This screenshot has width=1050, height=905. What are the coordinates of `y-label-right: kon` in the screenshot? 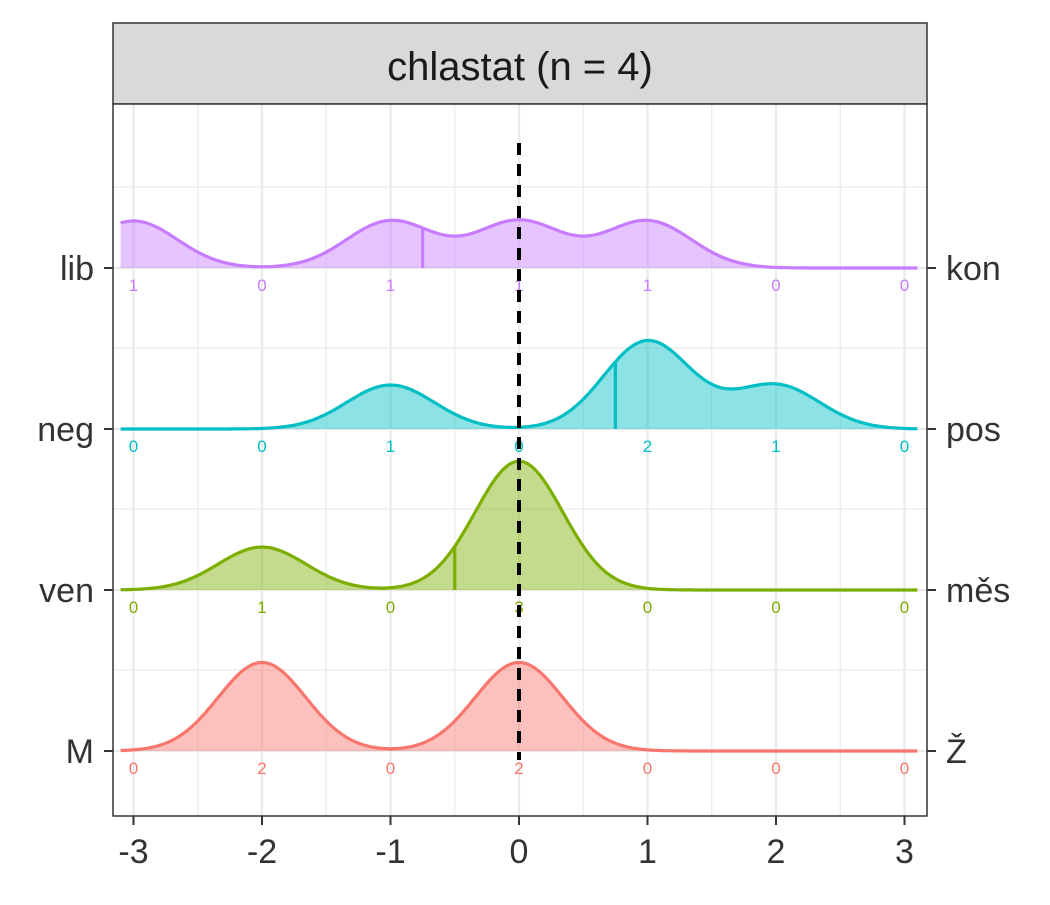 It's located at (973, 269).